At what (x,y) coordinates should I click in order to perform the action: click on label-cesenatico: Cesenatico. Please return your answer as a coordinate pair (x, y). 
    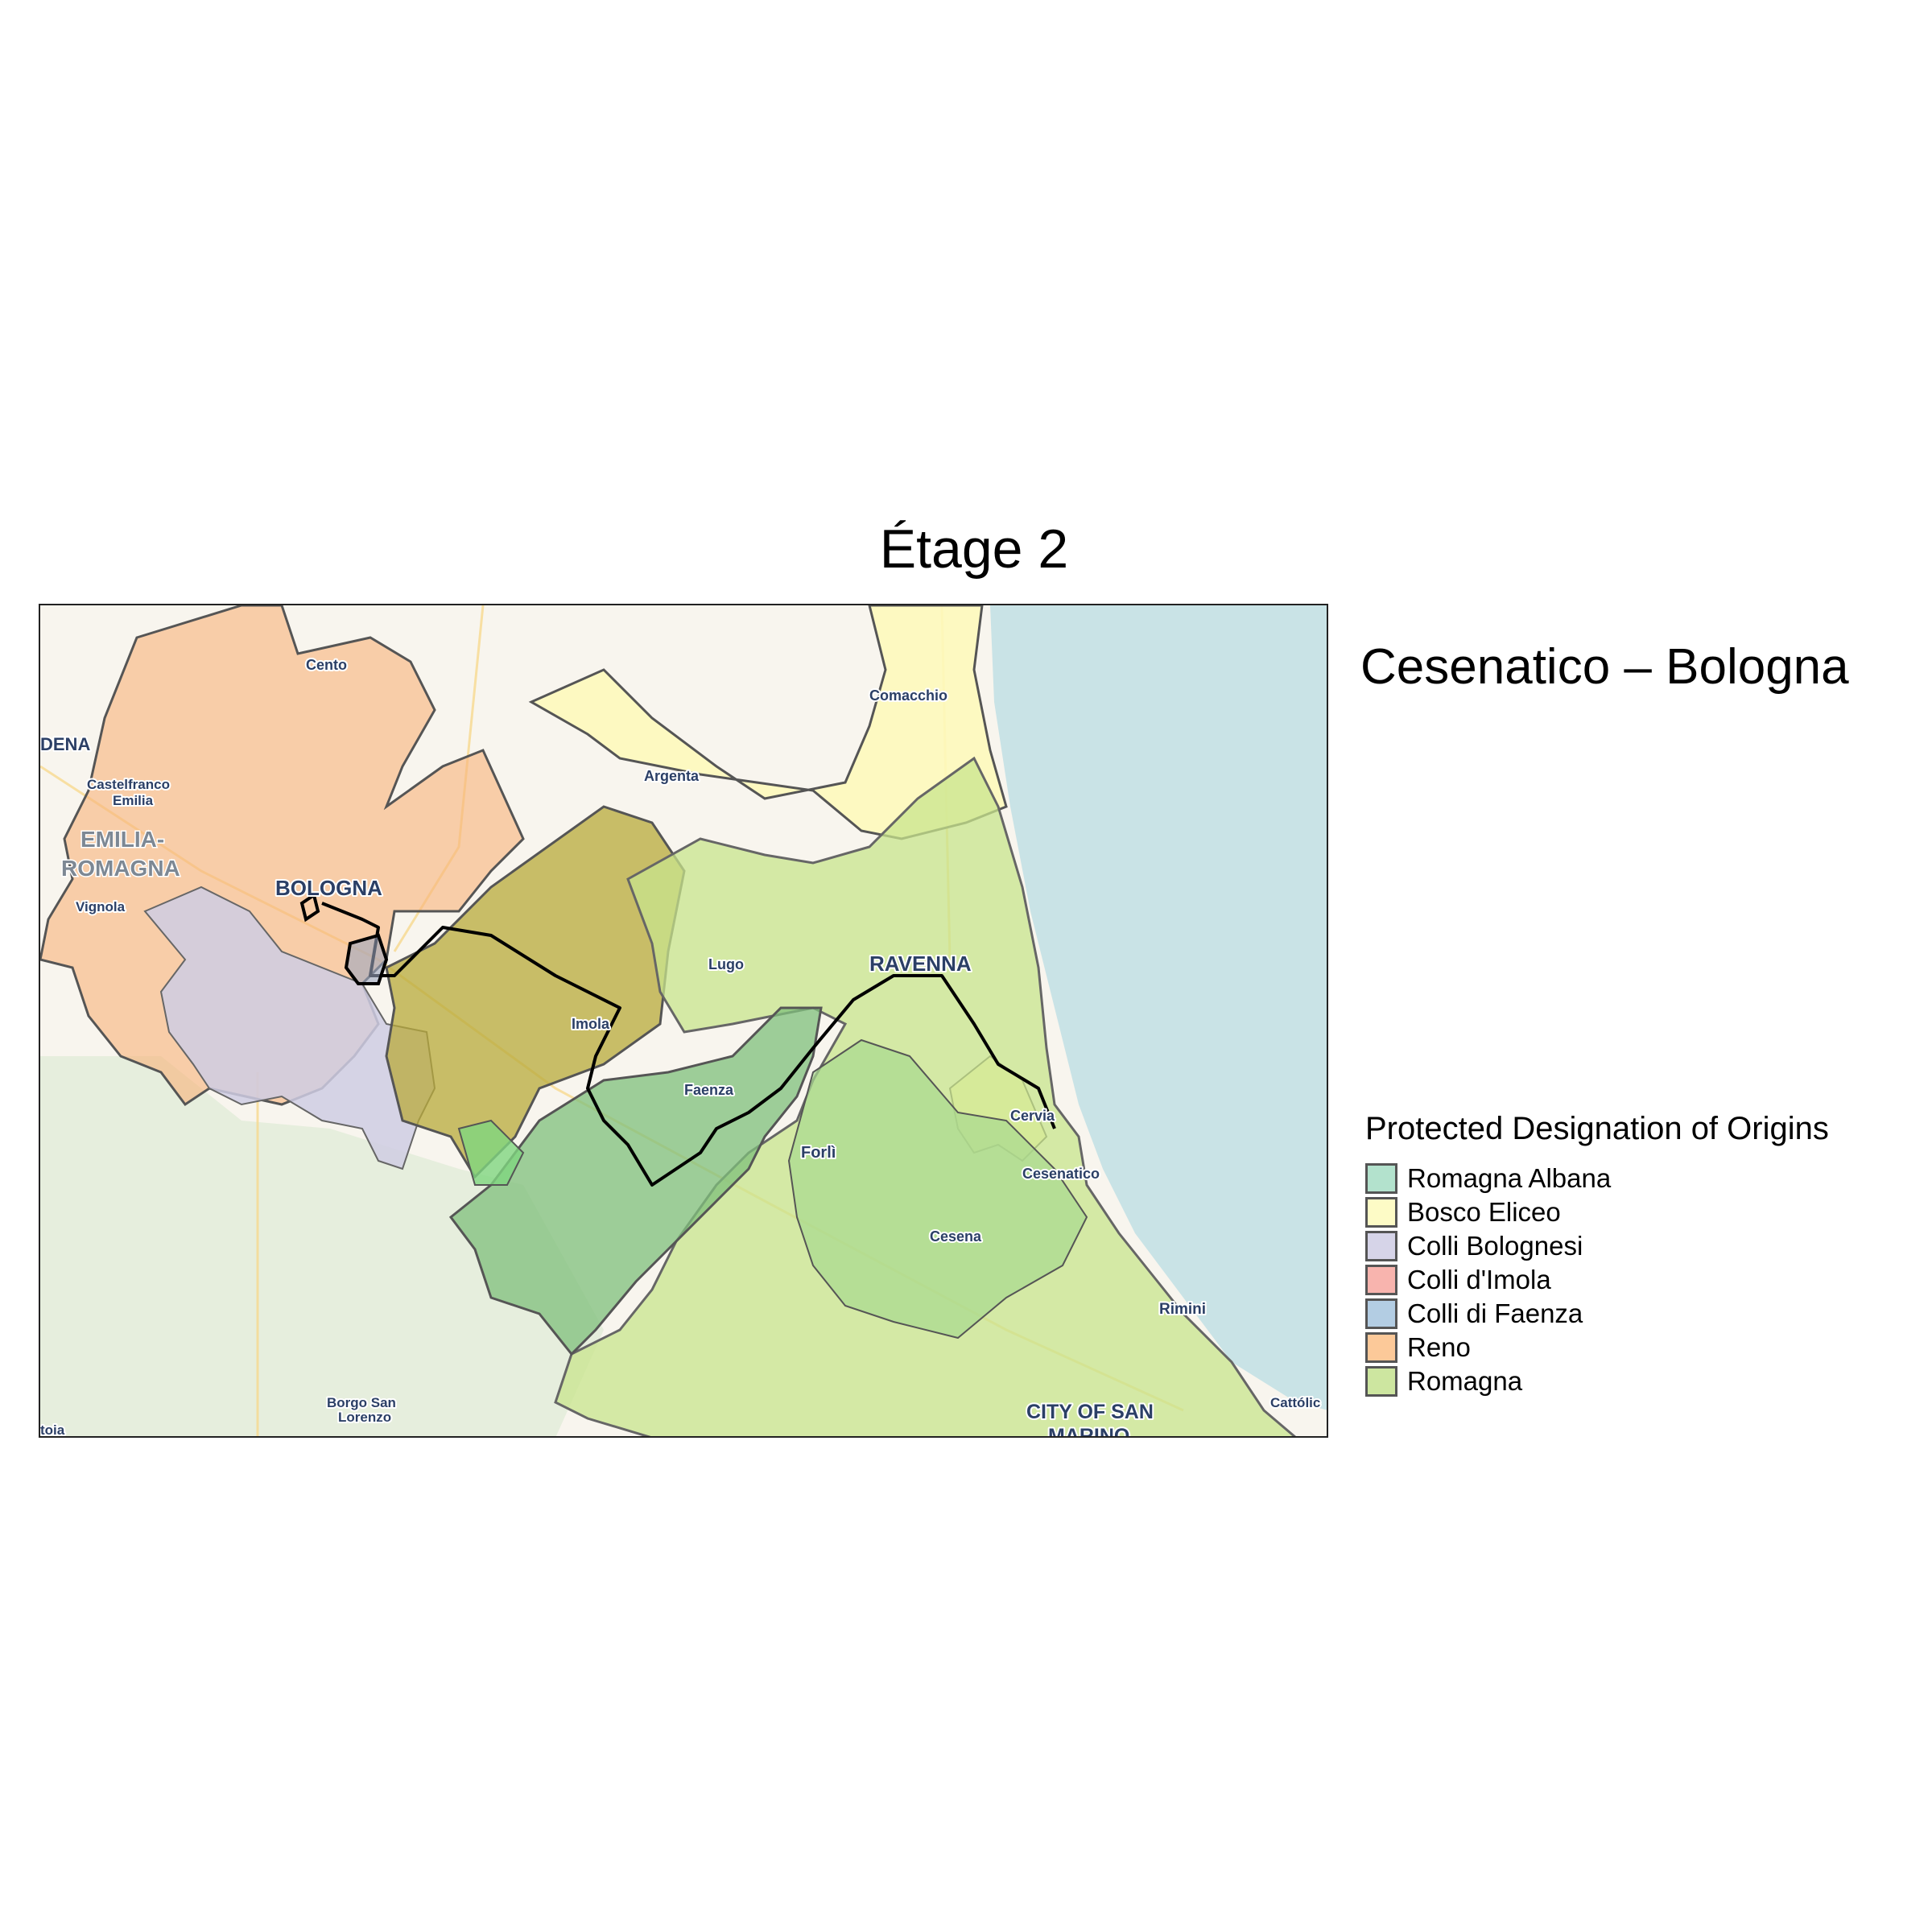
    Looking at the image, I should click on (1061, 1174).